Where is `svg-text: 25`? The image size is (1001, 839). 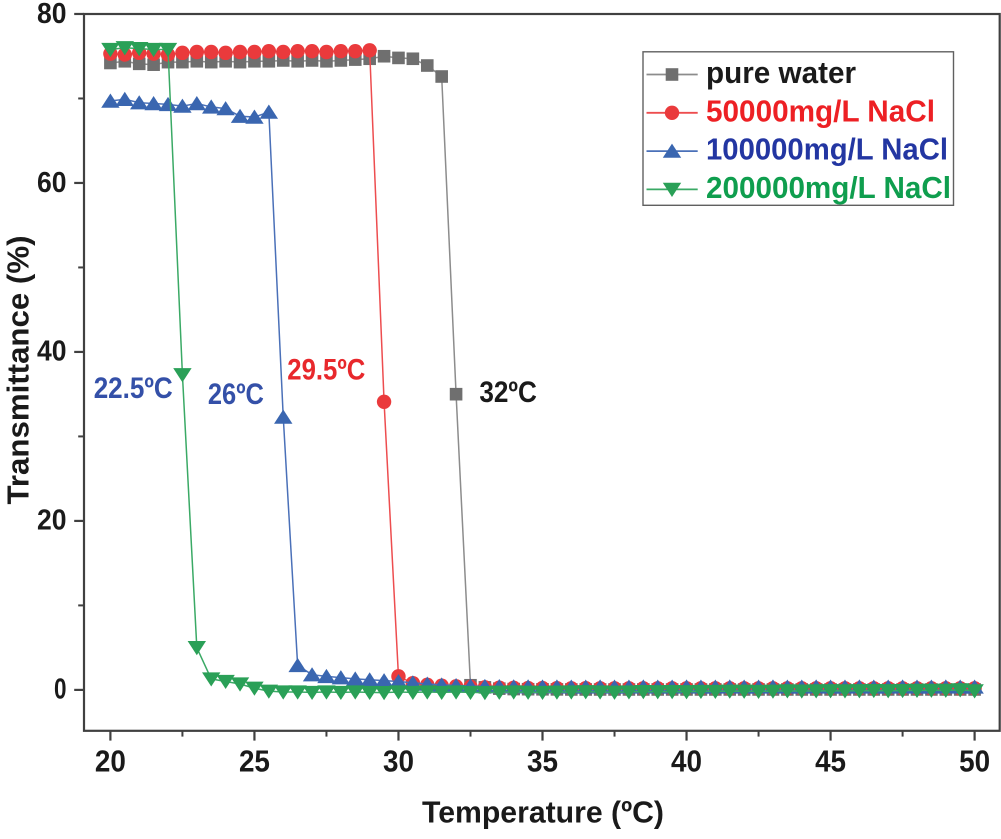
svg-text: 25 is located at coordinates (254, 762).